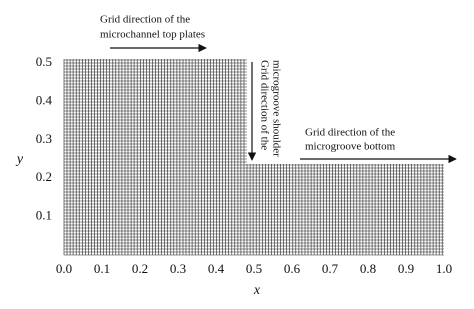 The width and height of the screenshot is (474, 309). What do you see at coordinates (102, 268) in the screenshot?
I see `x-tick-label: 0.1` at bounding box center [102, 268].